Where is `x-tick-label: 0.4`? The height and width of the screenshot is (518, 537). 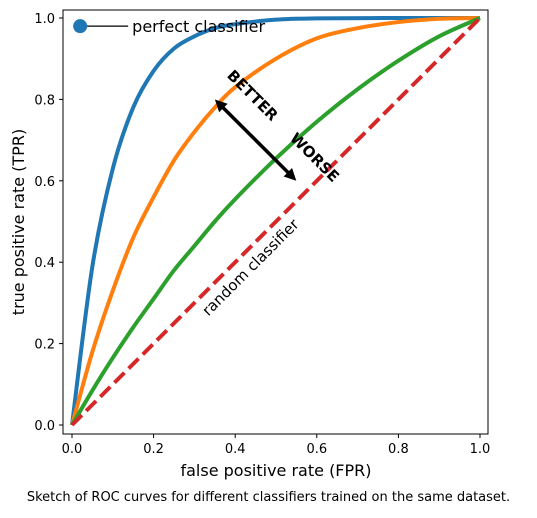
x-tick-label: 0.4 is located at coordinates (235, 449).